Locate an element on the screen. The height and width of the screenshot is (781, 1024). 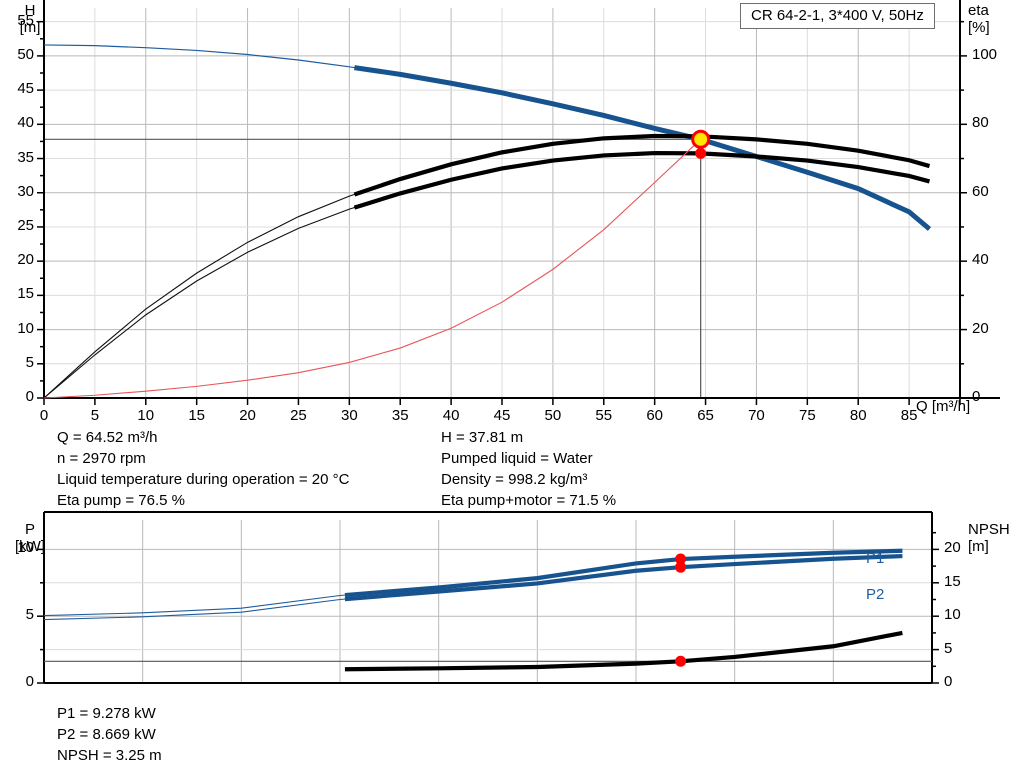
model-title-box: CR 64-2-1, 3*400 V, 50Hz is located at coordinates (837, 16).